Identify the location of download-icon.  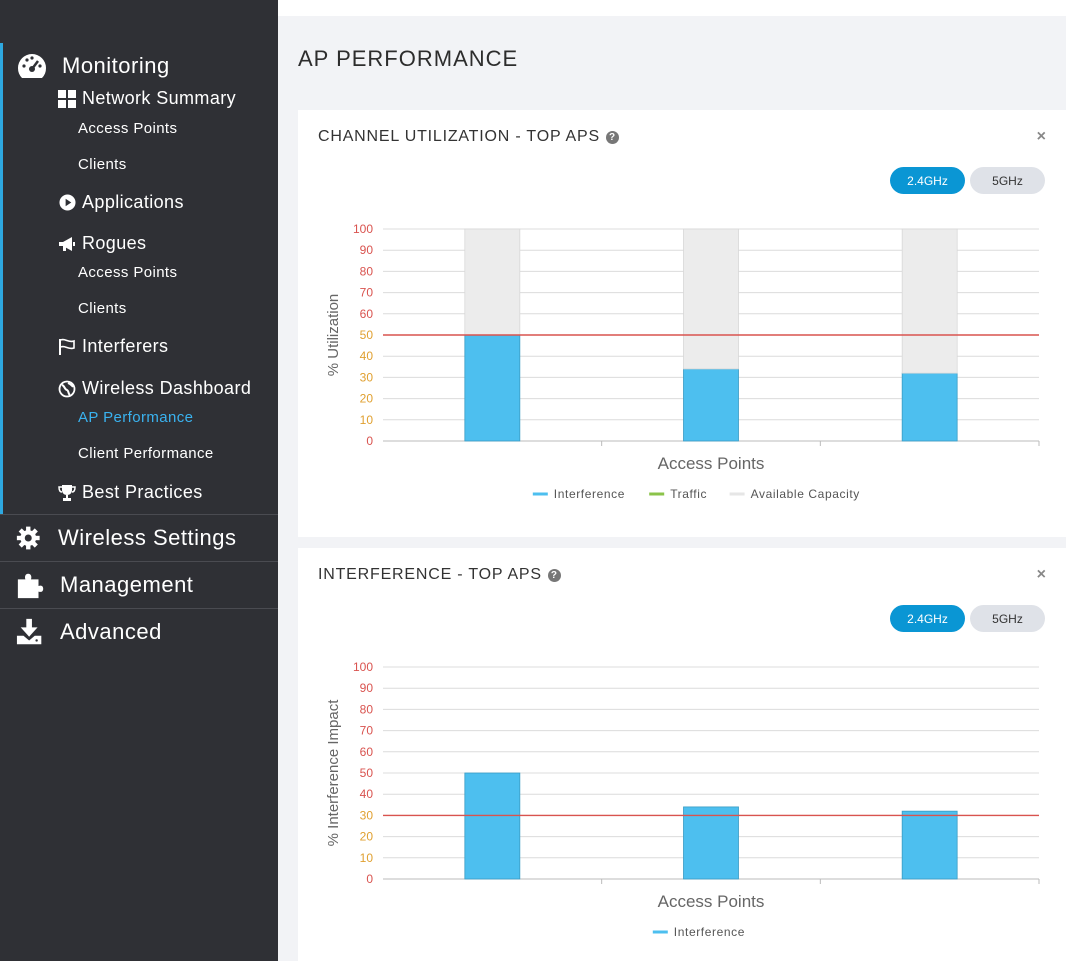
(29, 631).